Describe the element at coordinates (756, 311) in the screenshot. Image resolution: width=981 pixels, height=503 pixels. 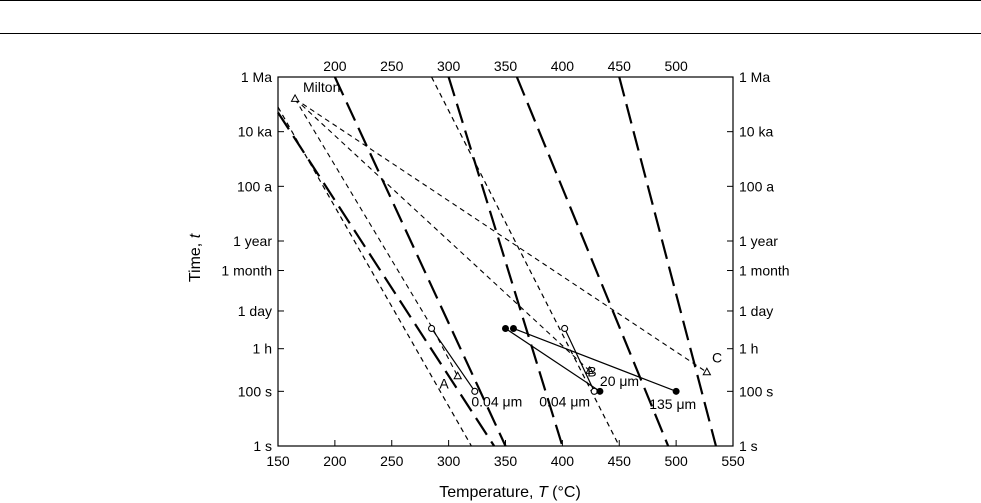
I see `y-tick-label-right: 1 day` at that location.